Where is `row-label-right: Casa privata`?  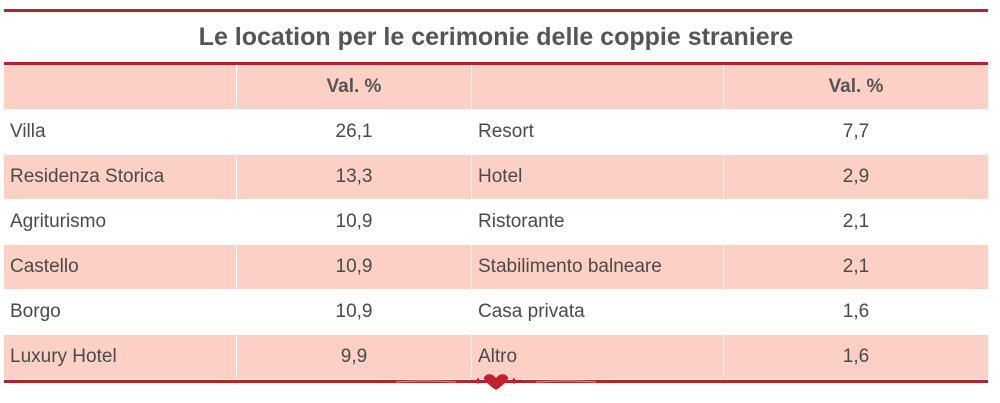
row-label-right: Casa privata is located at coordinates (598, 312).